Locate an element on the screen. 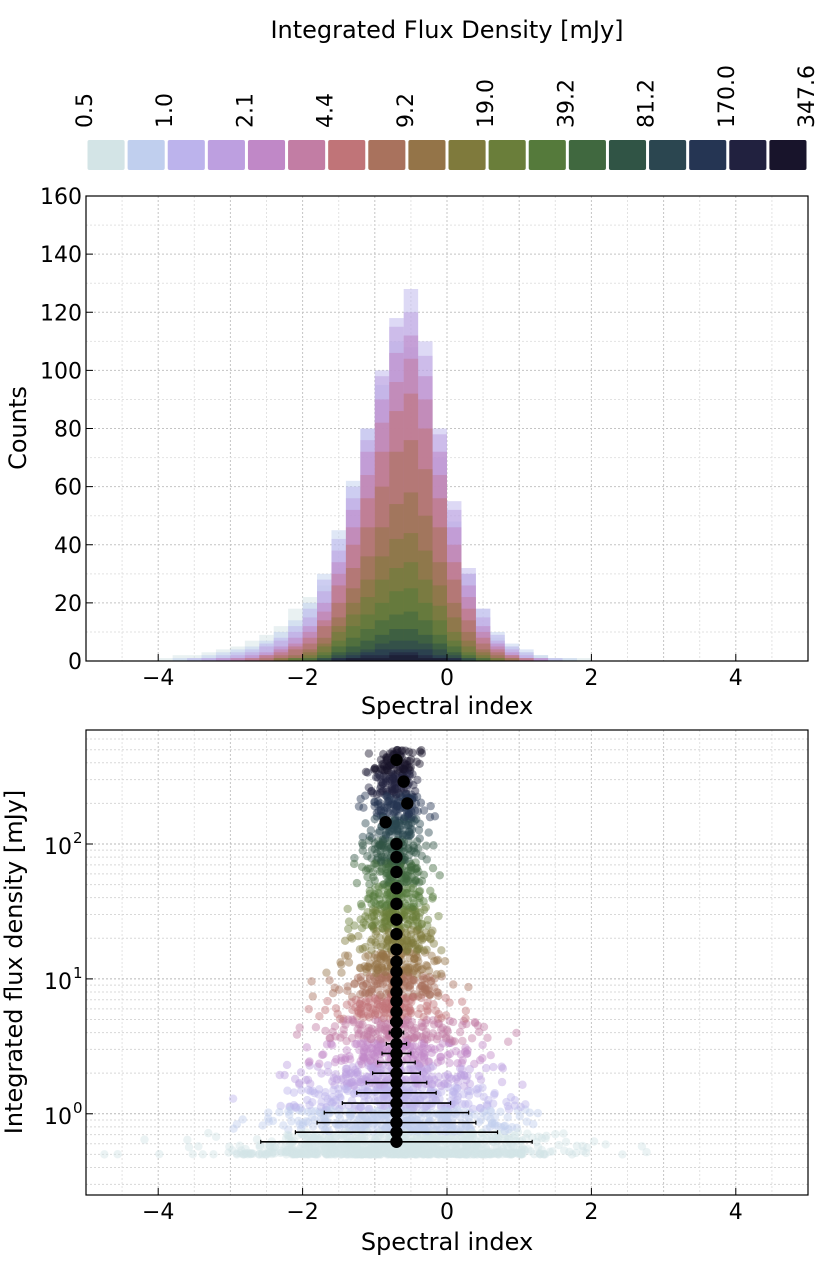 The image size is (830, 1266). colorbar-swatch is located at coordinates (668, 155).